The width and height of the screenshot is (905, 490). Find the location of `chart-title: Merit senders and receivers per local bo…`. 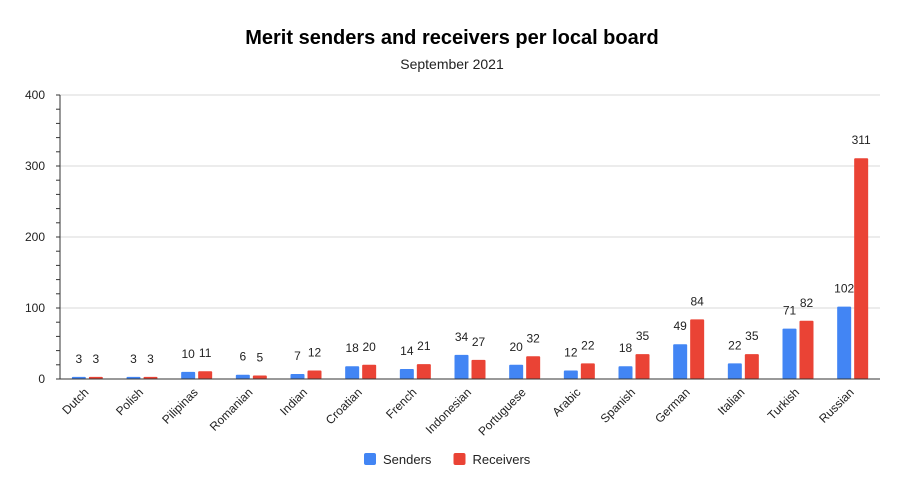

chart-title: Merit senders and receivers per local bo… is located at coordinates (452, 38).